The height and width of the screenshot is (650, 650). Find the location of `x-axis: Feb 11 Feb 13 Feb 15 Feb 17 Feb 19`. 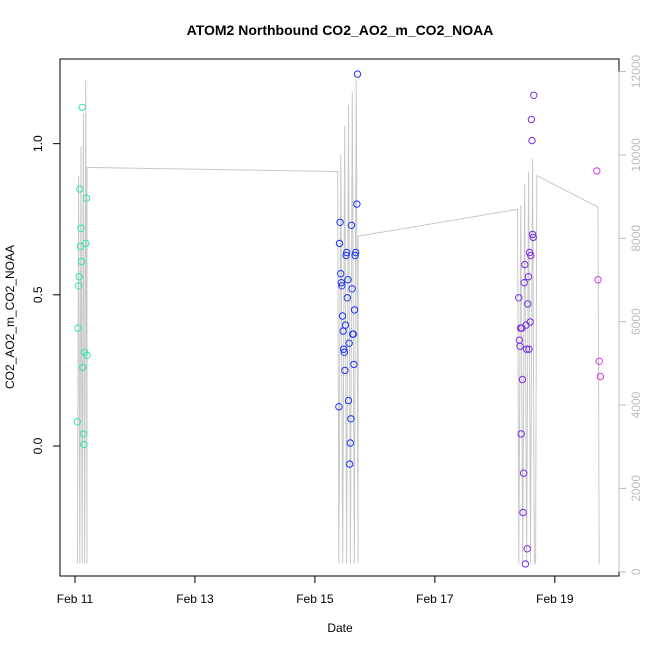

x-axis: Feb 11 Feb 13 Feb 15 Feb 17 Feb 19 is located at coordinates (315, 590).